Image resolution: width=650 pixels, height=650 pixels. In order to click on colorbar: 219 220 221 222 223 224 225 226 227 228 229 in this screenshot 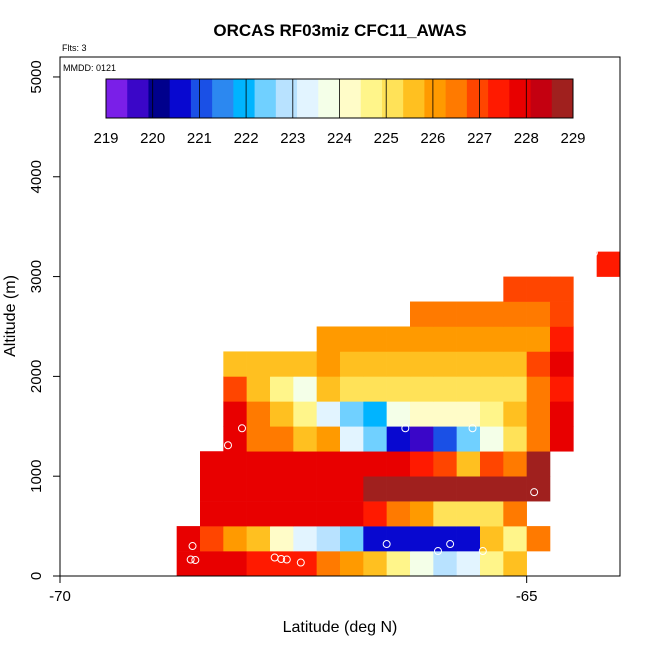, I will do `click(339, 112)`.